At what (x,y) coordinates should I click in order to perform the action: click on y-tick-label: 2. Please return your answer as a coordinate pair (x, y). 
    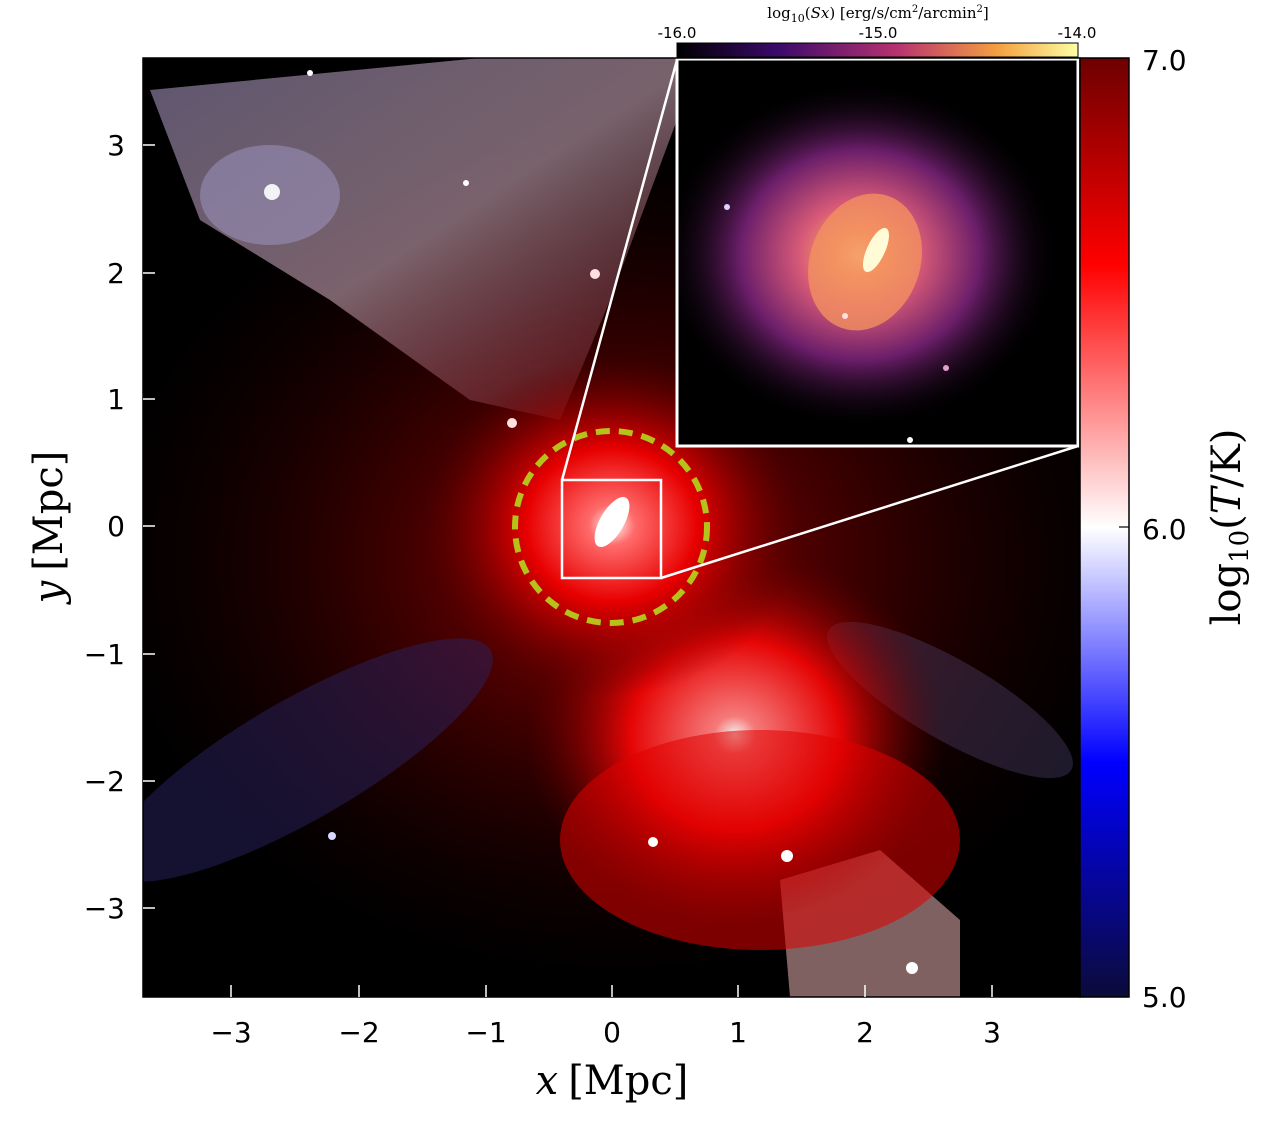
    Looking at the image, I should click on (116, 273).